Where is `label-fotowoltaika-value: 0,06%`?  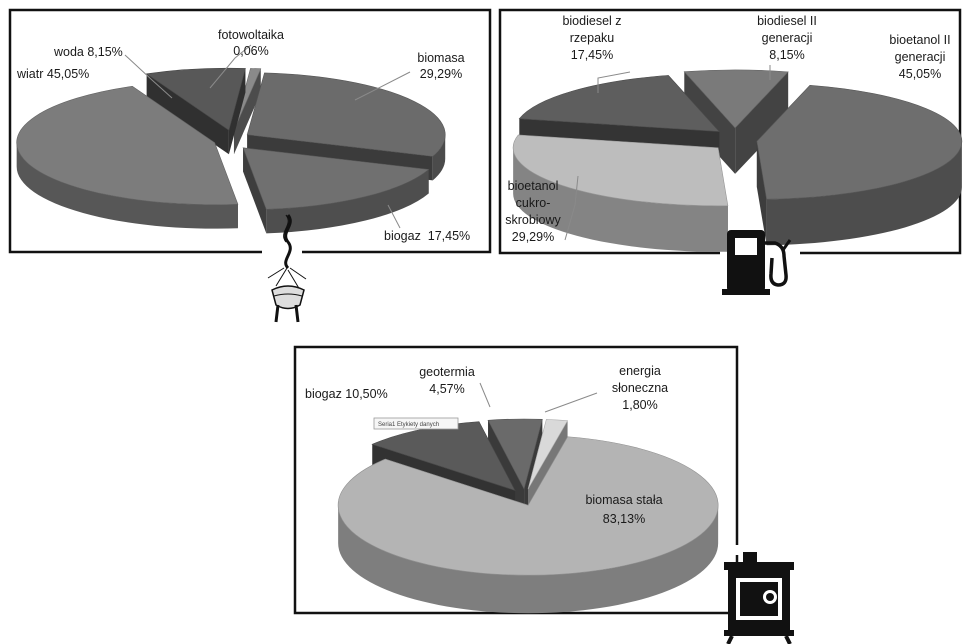
label-fotowoltaika-value: 0,06% is located at coordinates (250, 51).